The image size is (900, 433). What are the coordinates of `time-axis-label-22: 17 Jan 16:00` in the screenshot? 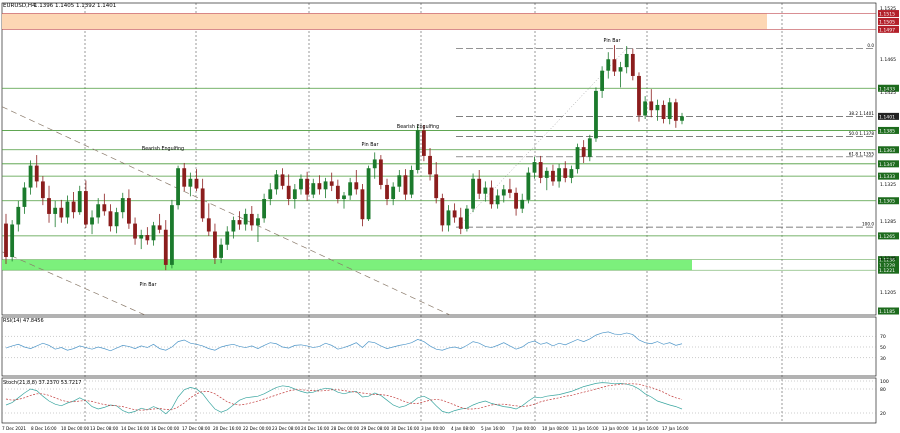 It's located at (675, 428).